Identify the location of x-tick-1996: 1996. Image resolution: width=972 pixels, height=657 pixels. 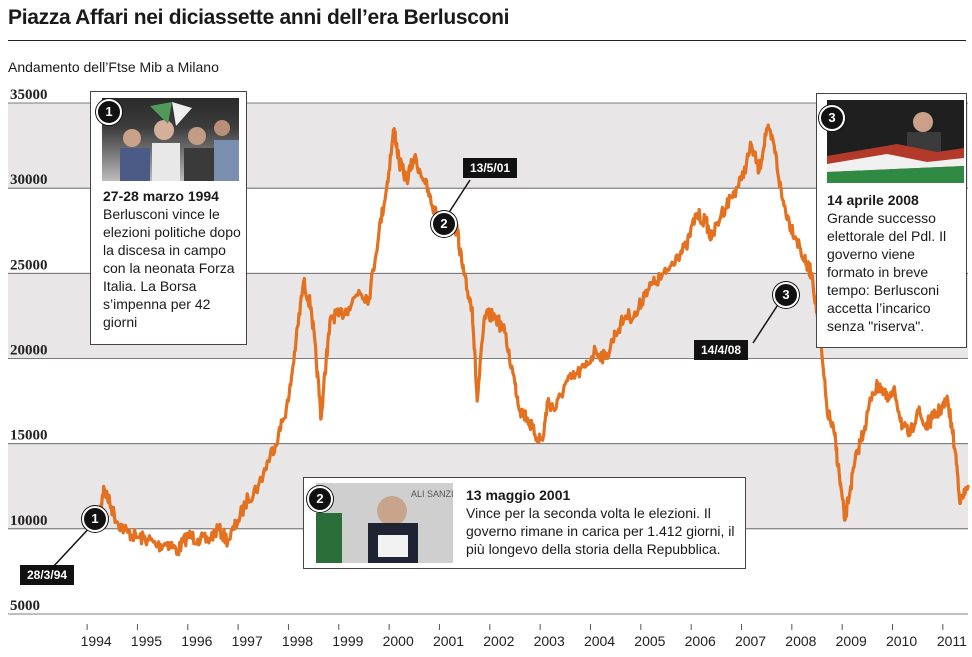
(196, 641).